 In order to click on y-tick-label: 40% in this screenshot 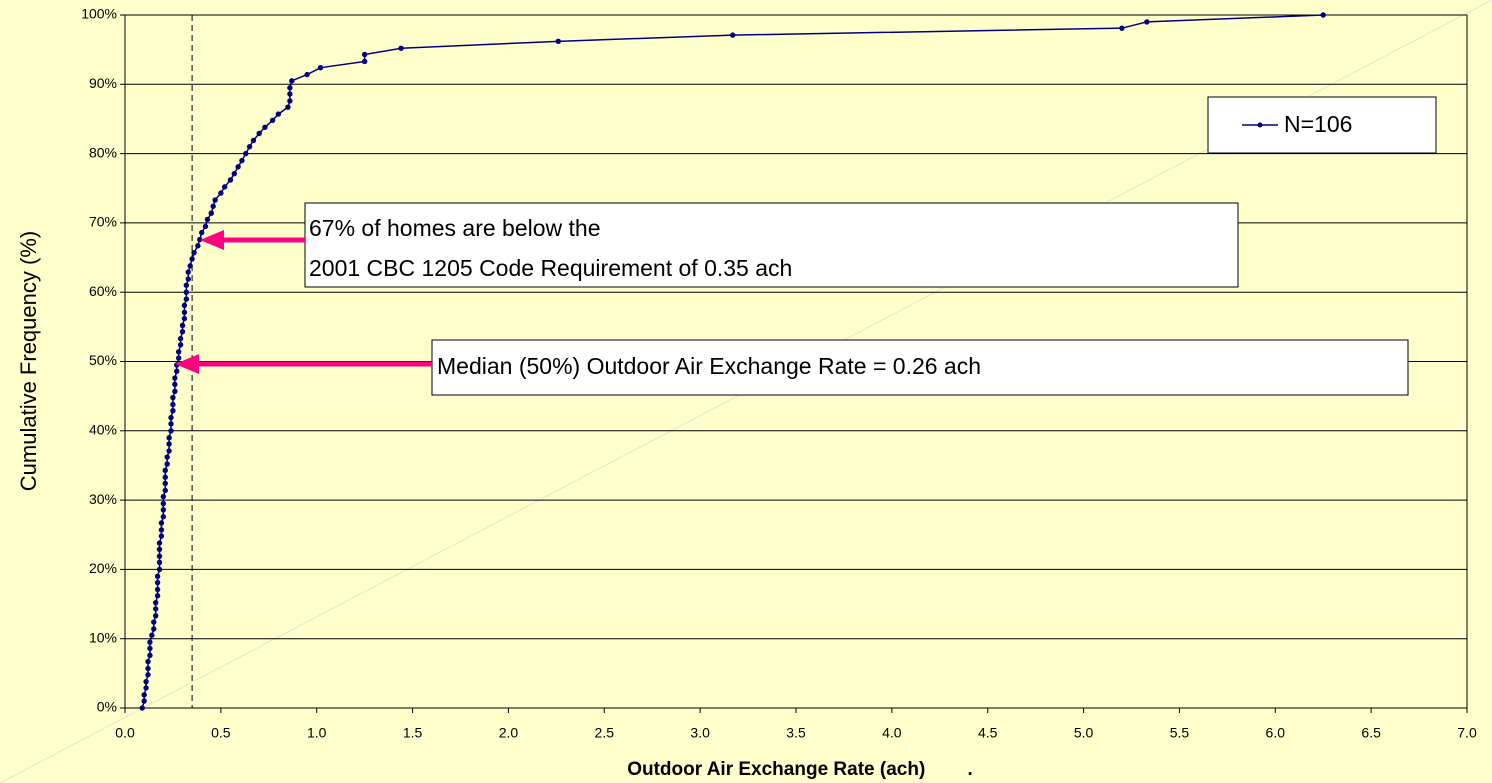, I will do `click(103, 430)`.